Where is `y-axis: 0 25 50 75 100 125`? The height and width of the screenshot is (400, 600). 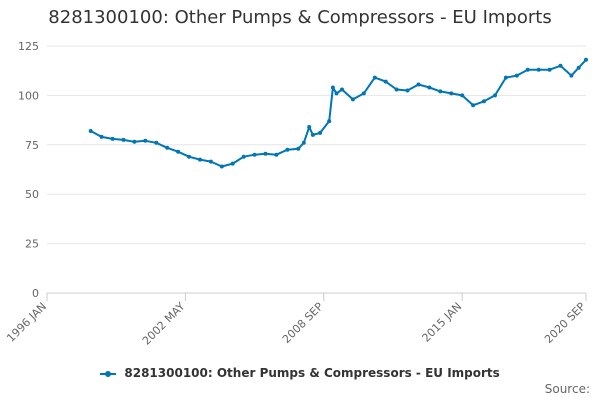
y-axis: 0 25 50 75 100 125 is located at coordinates (28, 170).